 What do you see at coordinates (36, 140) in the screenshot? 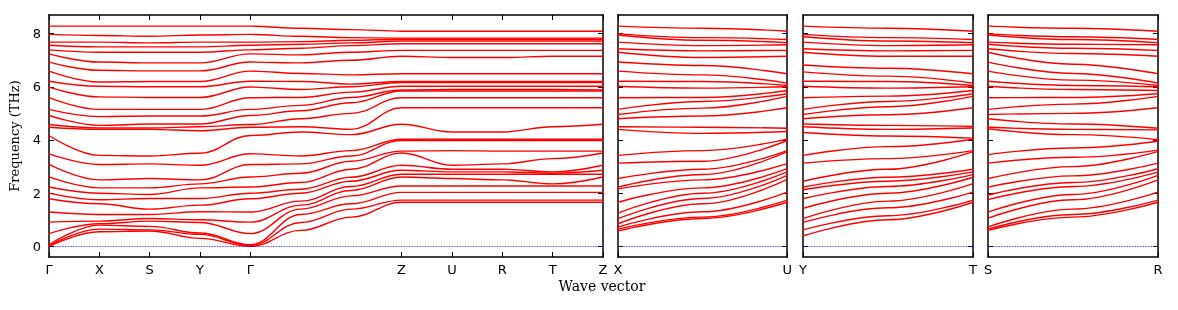
I see `y-tick-label: 4` at bounding box center [36, 140].